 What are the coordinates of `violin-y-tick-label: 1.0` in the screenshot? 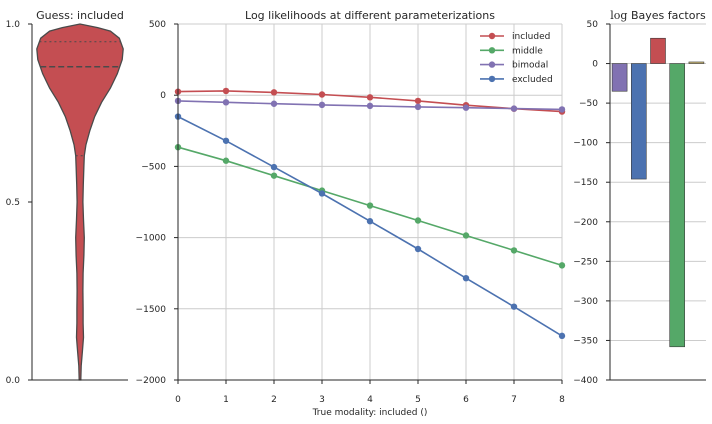 It's located at (13, 25).